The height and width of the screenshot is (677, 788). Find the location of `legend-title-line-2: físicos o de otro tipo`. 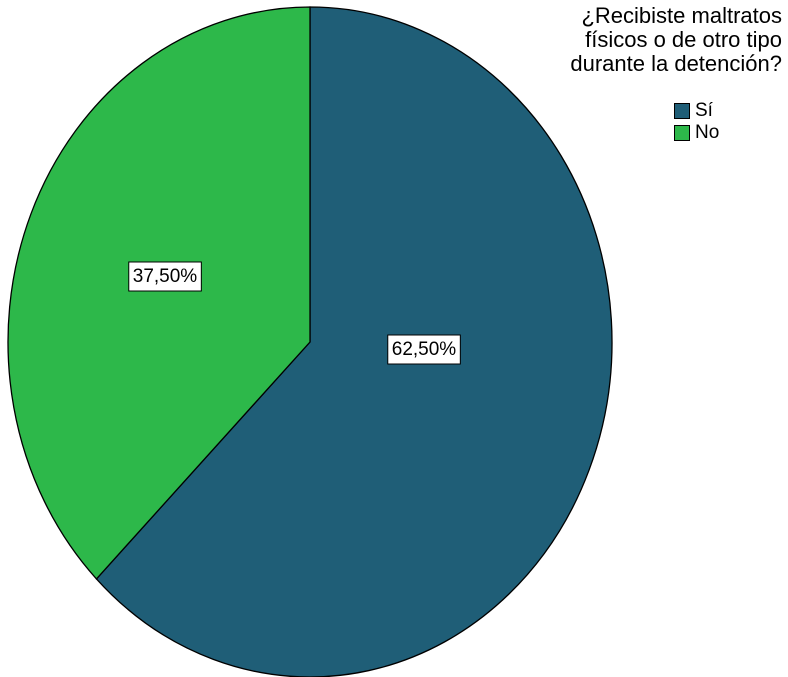

legend-title-line-2: físicos o de otro tipo is located at coordinates (683, 39).